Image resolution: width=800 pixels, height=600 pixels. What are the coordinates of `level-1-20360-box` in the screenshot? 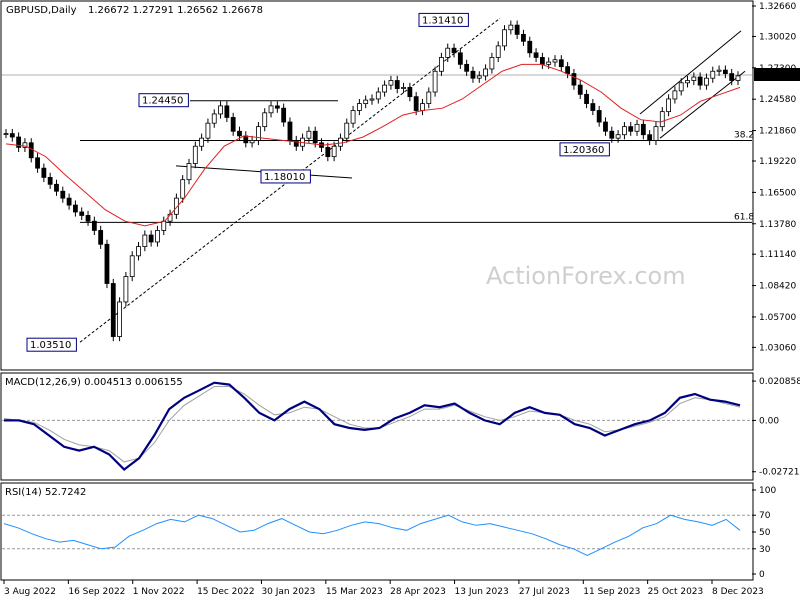 It's located at (584, 149).